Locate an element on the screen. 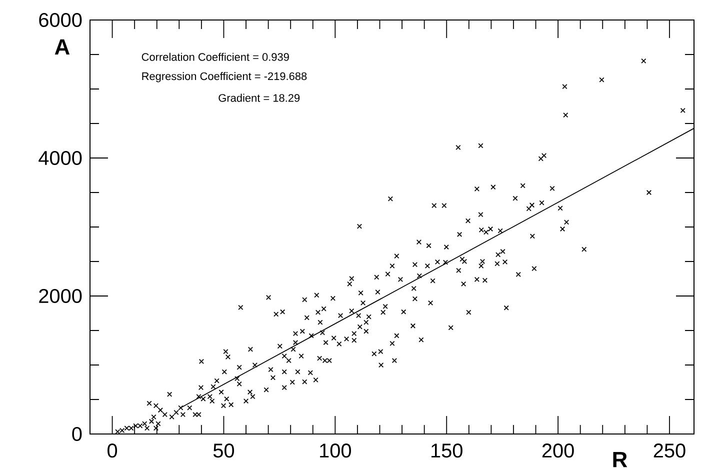 This screenshot has height=476, width=702. annotation: Gradient = 18.29 is located at coordinates (259, 98).